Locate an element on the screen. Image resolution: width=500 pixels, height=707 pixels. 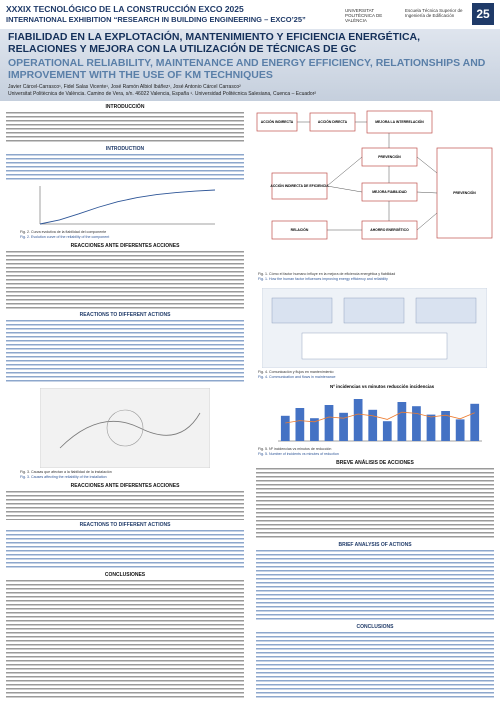
diagram-label: MEJORA FIABILIDAD is located at coordinates (389, 192).